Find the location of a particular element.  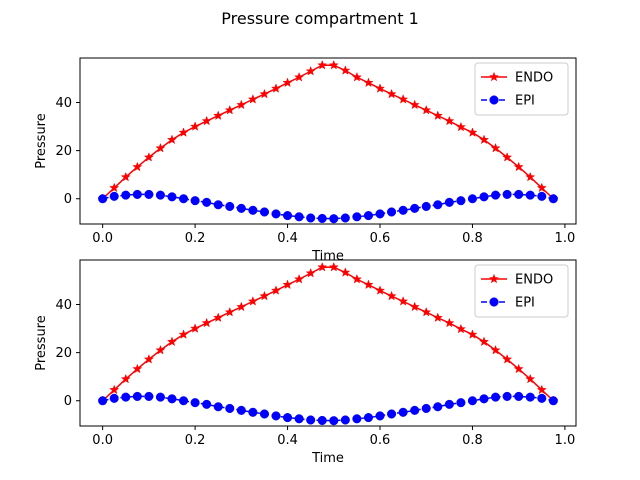

y-tick-label: 40 is located at coordinates (63, 103).